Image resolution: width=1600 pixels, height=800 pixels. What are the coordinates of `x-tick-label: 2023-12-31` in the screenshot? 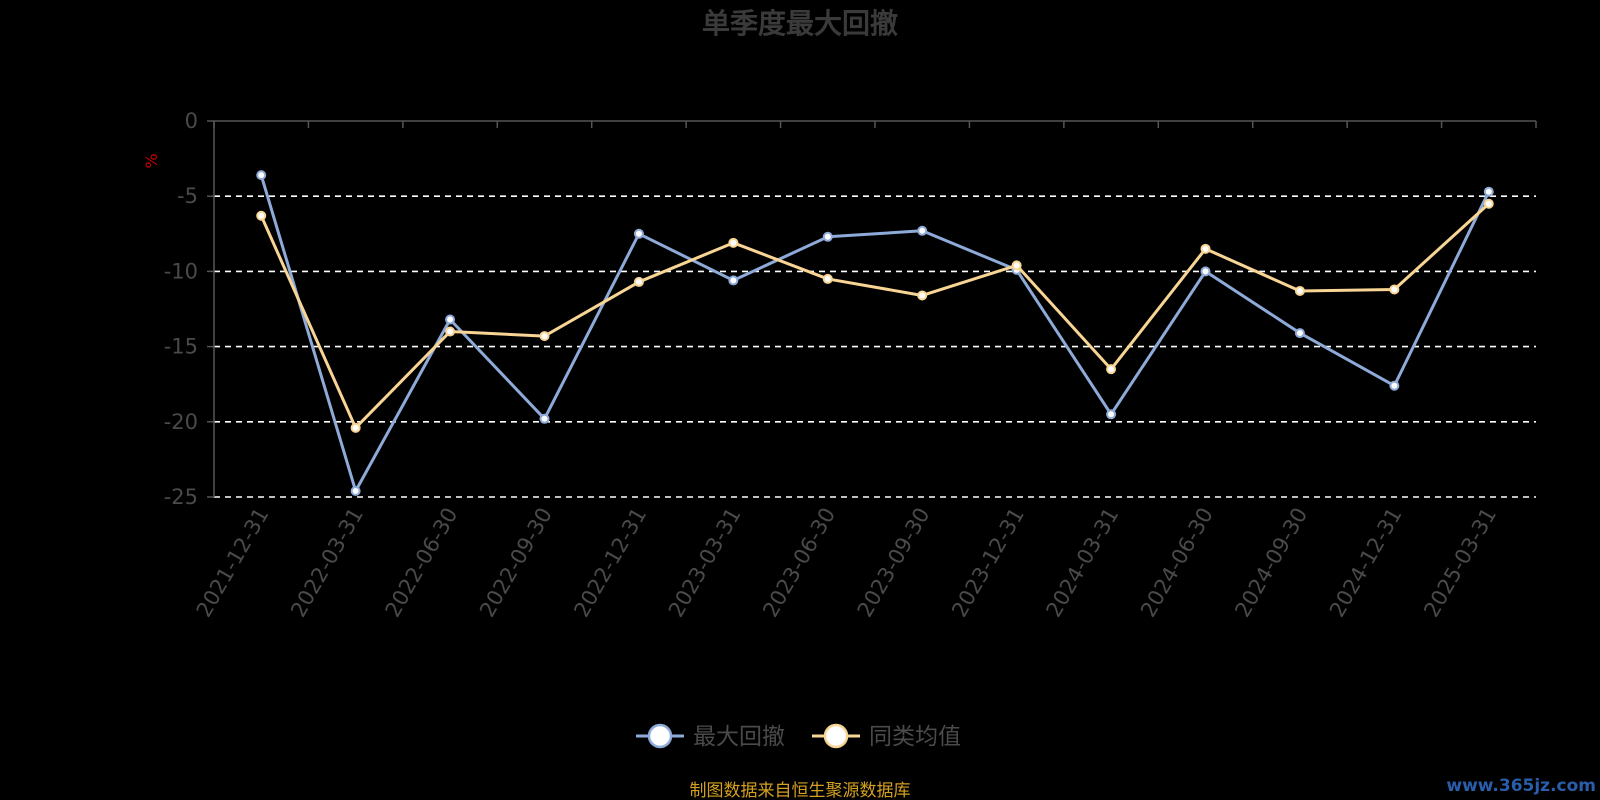 It's located at (988, 563).